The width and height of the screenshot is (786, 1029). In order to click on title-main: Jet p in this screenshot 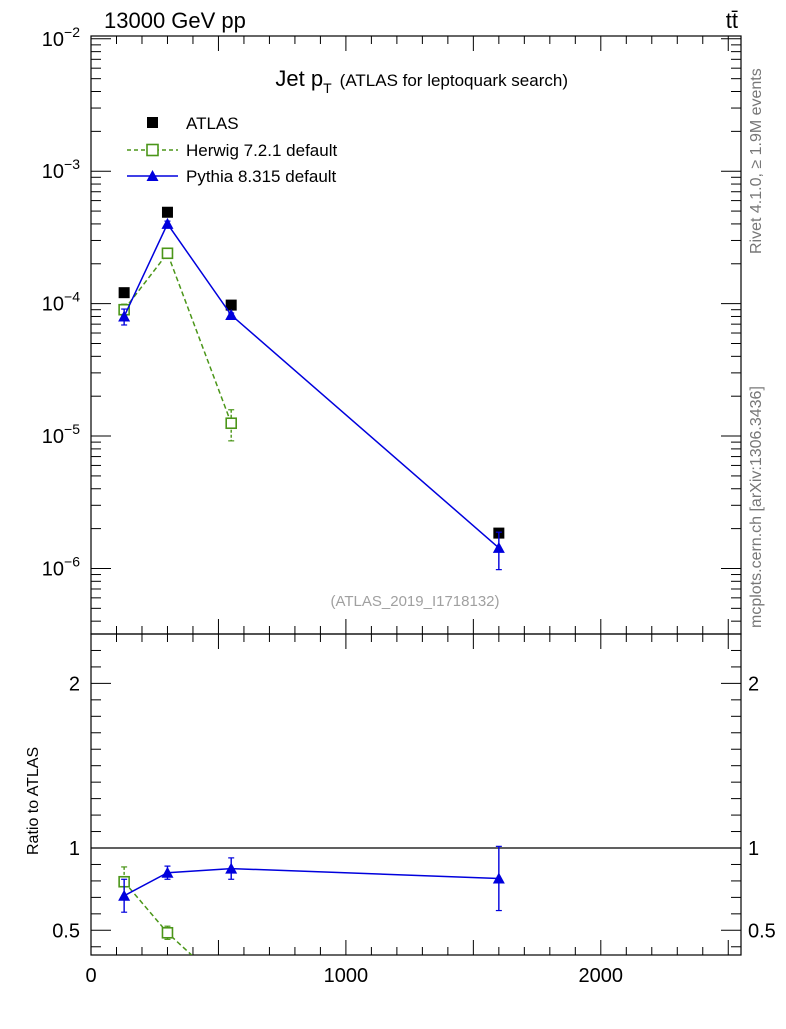, I will do `click(299, 78)`.